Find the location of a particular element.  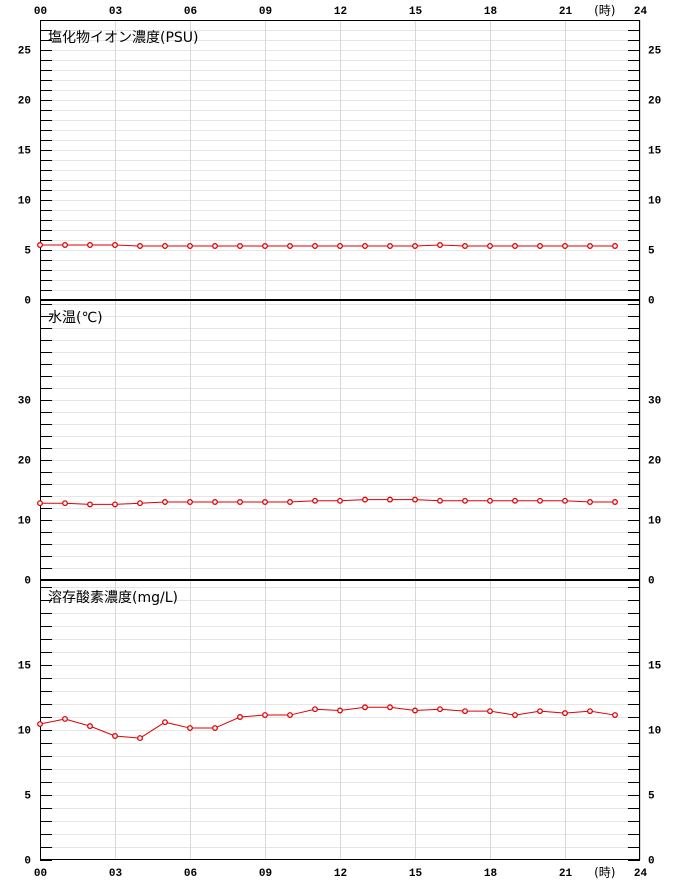

y-tick-label: 30 is located at coordinates (654, 401).